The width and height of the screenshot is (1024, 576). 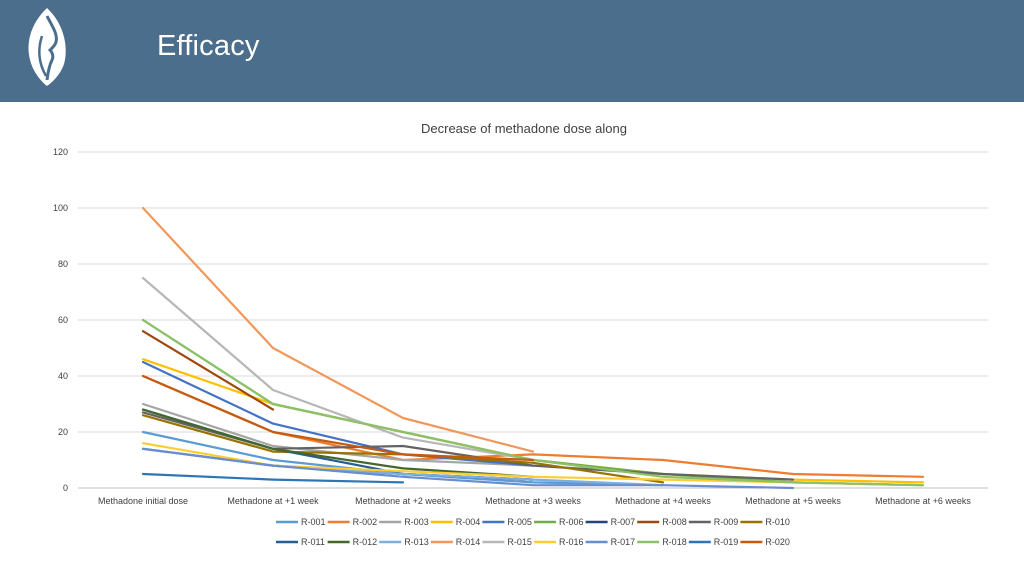 I want to click on legend-item: R-009, so click(x=713, y=522).